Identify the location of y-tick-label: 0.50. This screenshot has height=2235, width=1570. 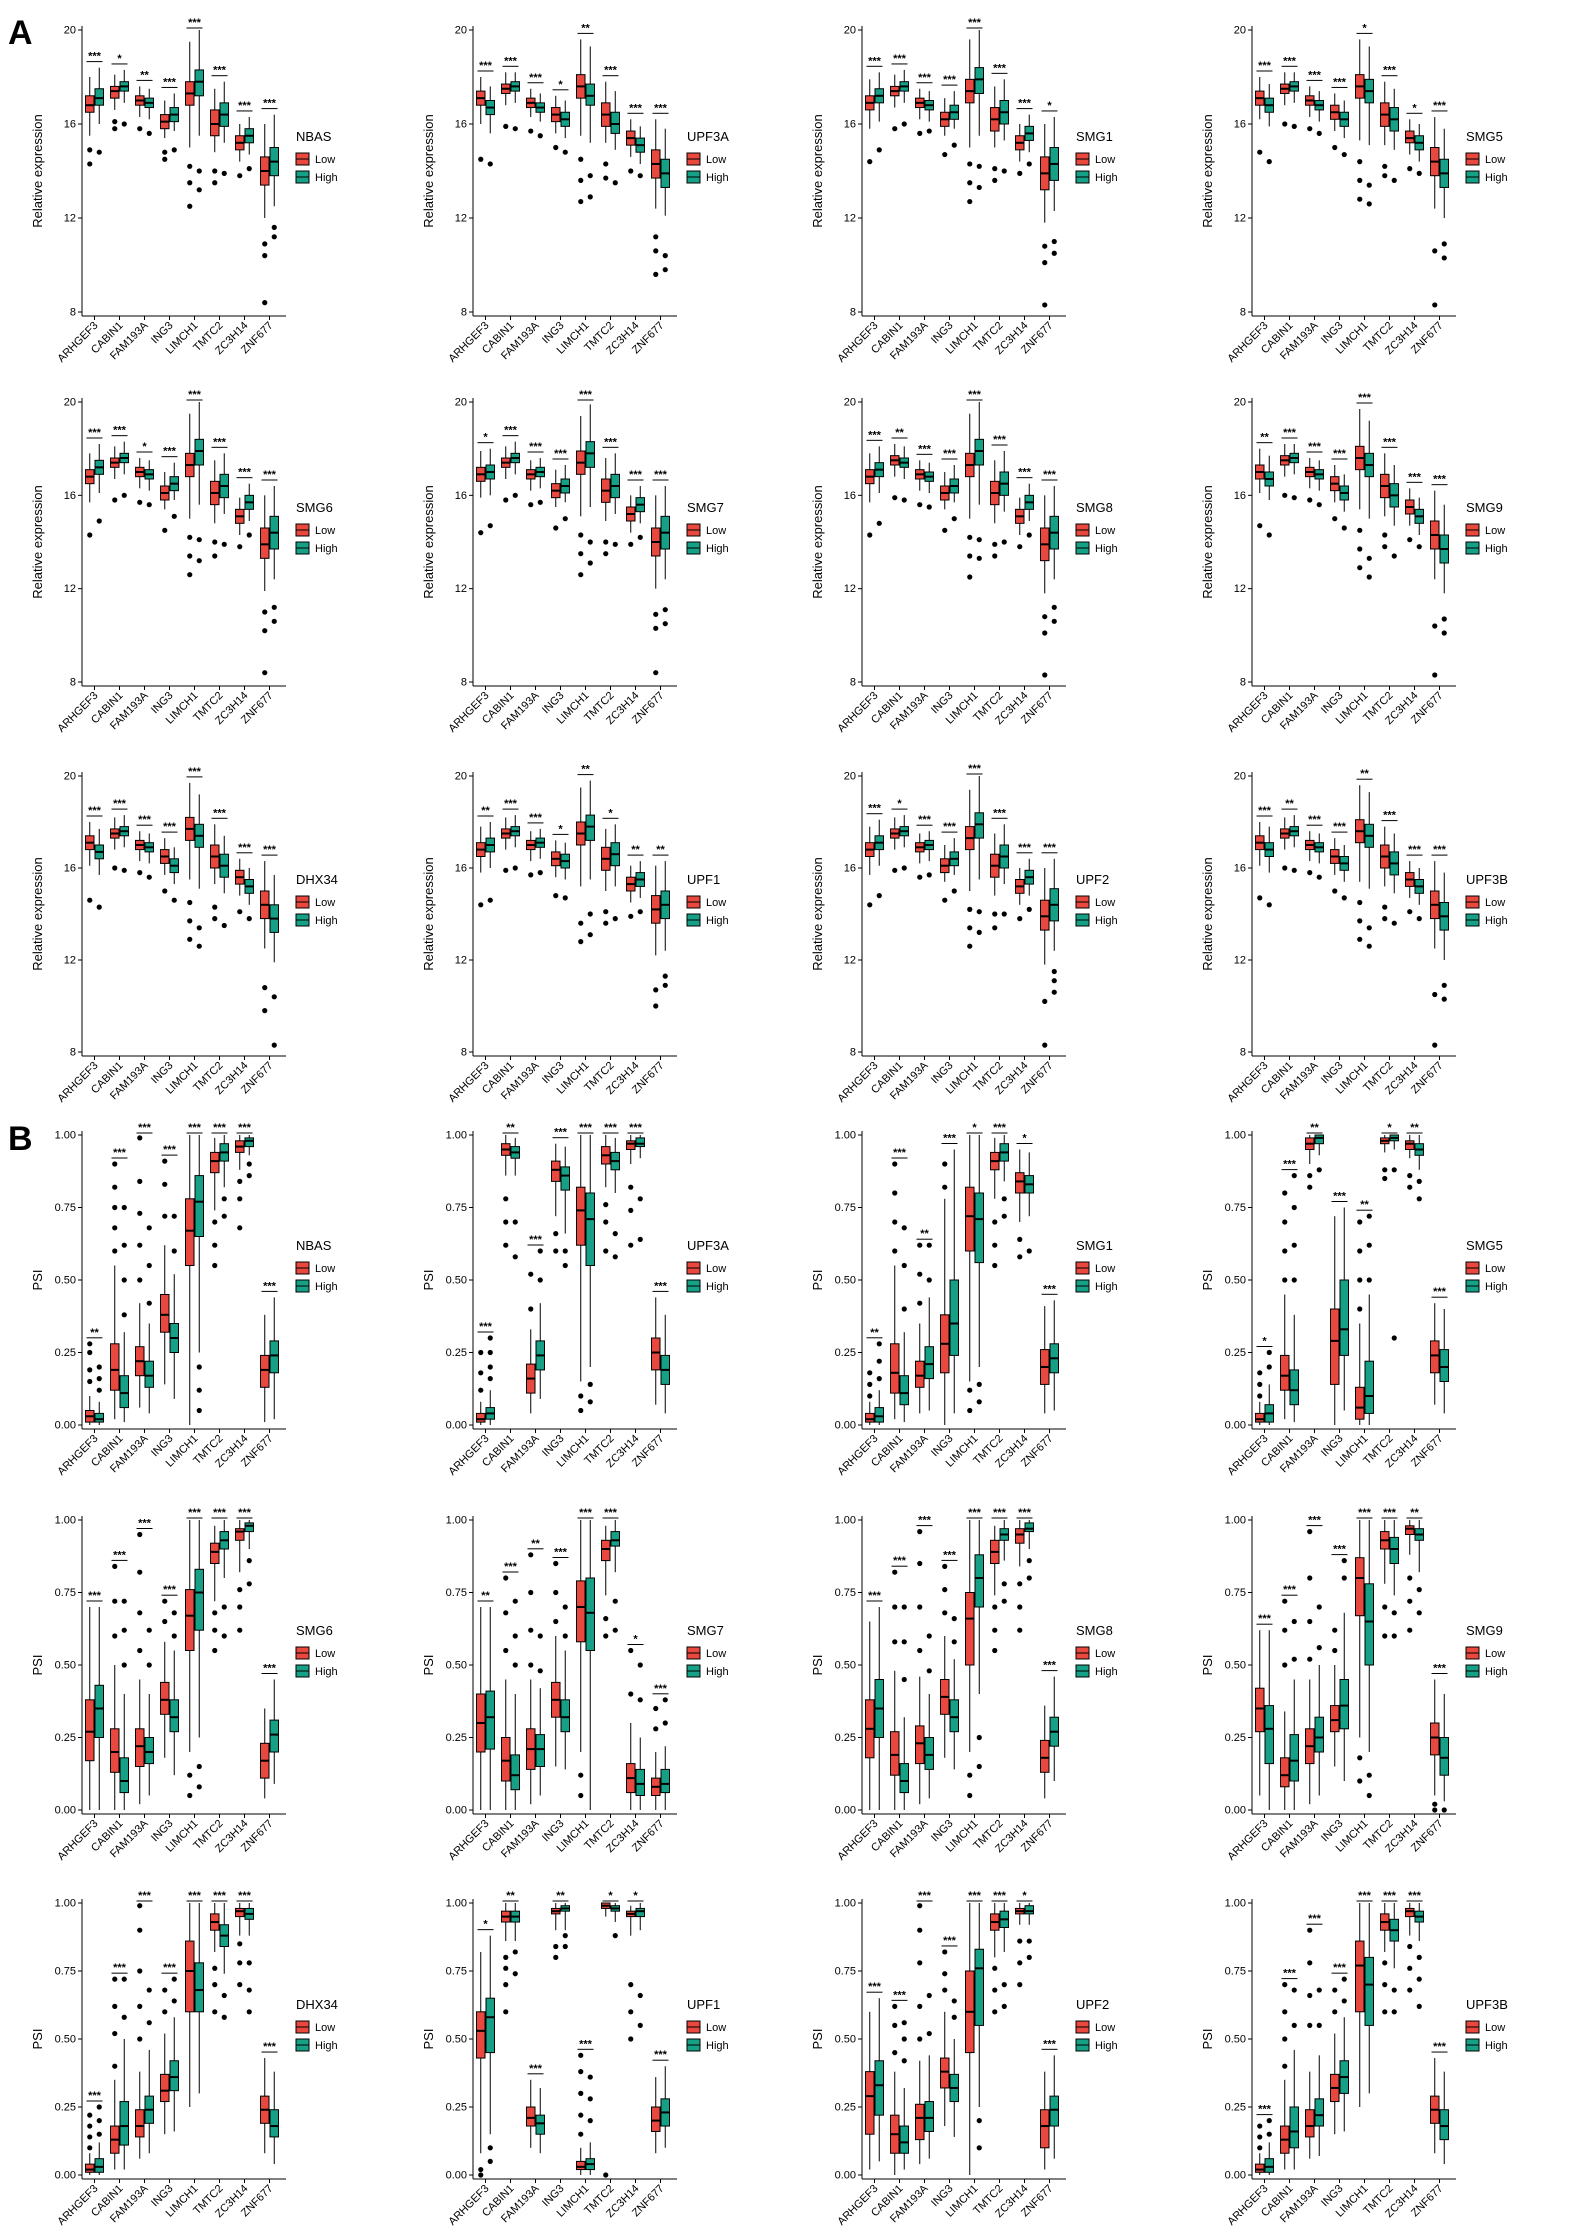
(1235, 2040).